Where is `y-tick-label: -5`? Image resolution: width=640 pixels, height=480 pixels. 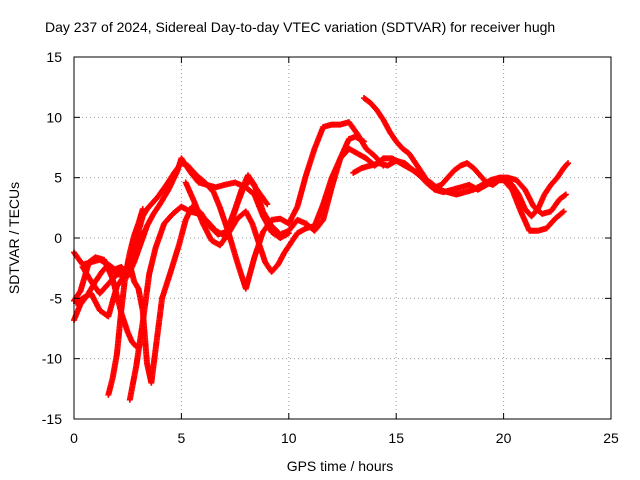 y-tick-label: -5 is located at coordinates (56, 298).